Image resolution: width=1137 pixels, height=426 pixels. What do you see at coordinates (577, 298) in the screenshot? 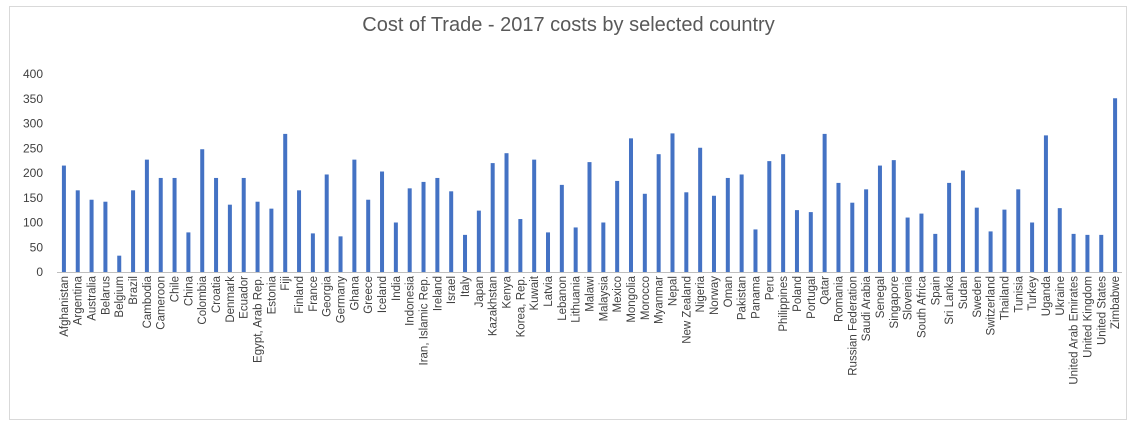
I see `x-tick-label: Lithuania` at bounding box center [577, 298].